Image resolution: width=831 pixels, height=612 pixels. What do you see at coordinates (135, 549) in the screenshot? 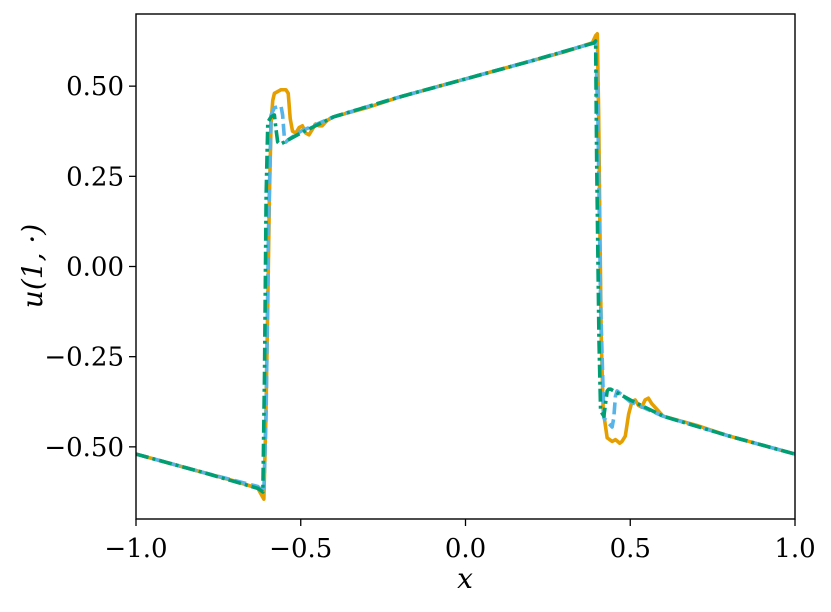
I see `x-tick-label: −1.0` at bounding box center [135, 549].